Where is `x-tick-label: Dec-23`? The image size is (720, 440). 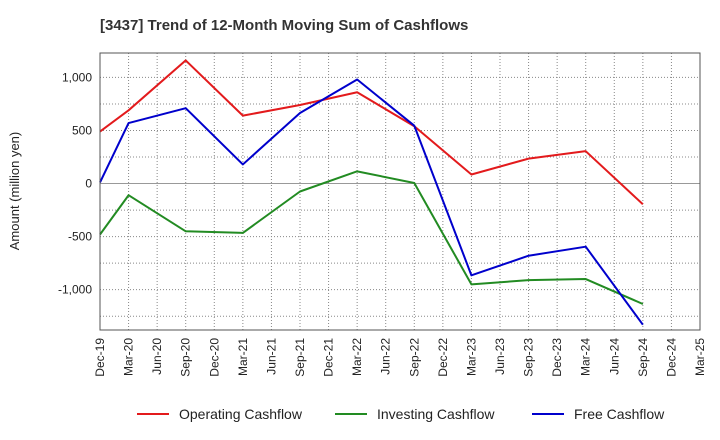
x-tick-label: Dec-23 is located at coordinates (557, 357).